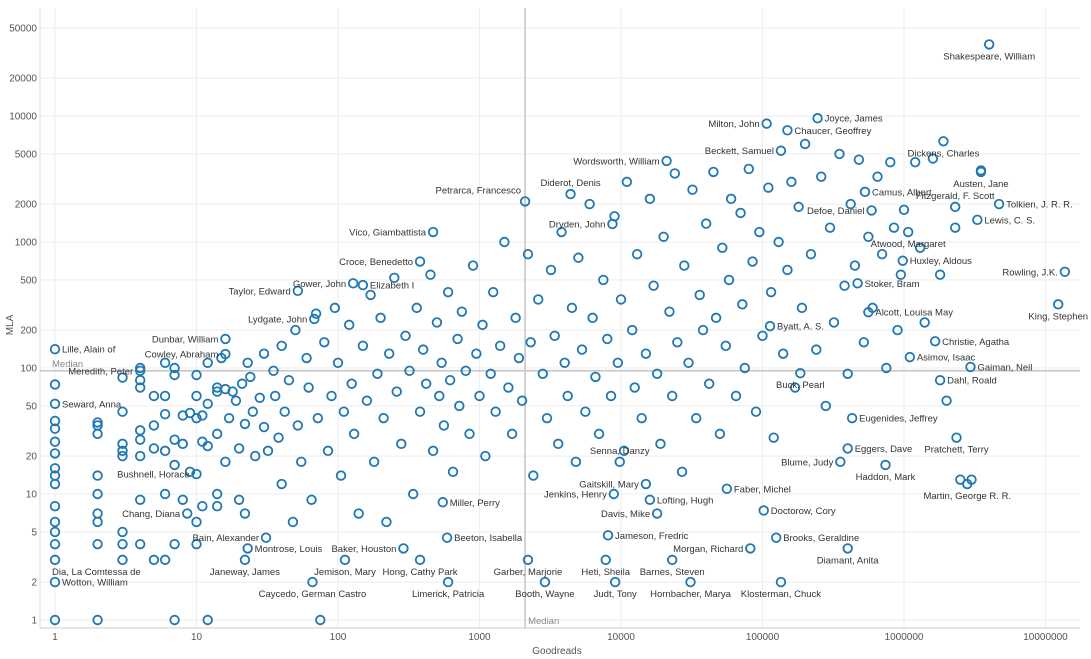  What do you see at coordinates (10, 324) in the screenshot?
I see `y-axis-title: MLA` at bounding box center [10, 324].